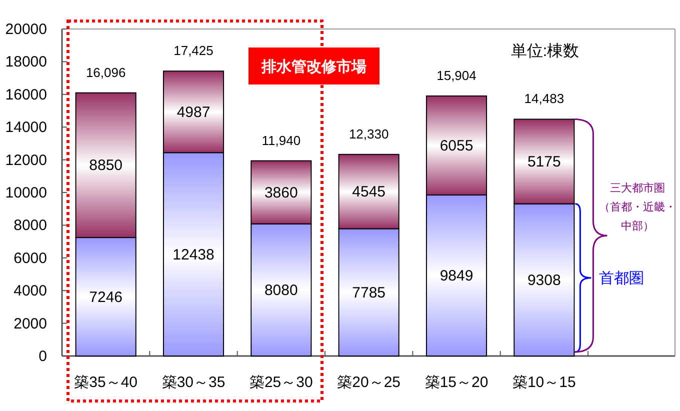 The width and height of the screenshot is (680, 411). What do you see at coordinates (30, 323) in the screenshot?
I see `y-tick-label: 2000` at bounding box center [30, 323].